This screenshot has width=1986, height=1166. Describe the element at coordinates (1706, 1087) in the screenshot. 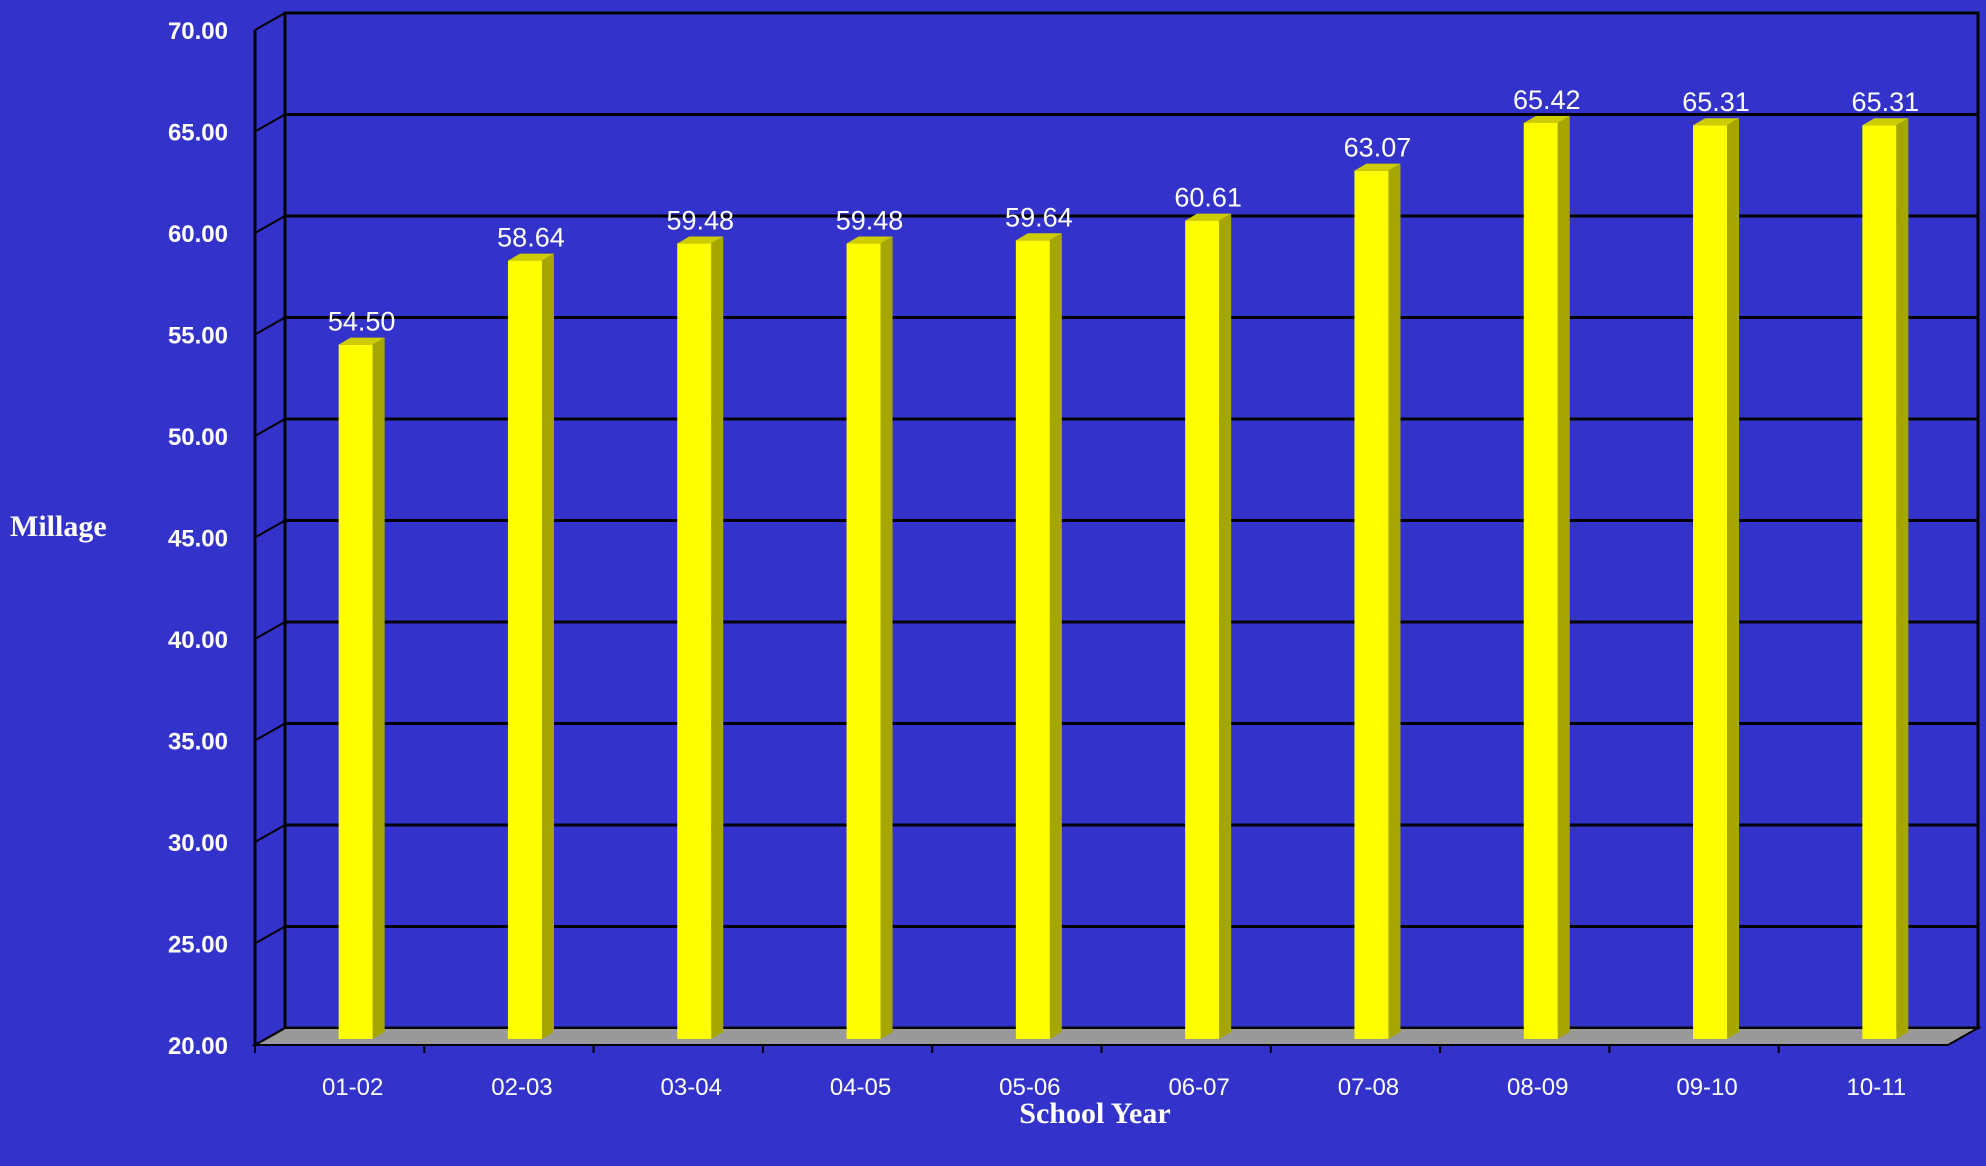

I see `x-tick-label: 09-10` at that location.